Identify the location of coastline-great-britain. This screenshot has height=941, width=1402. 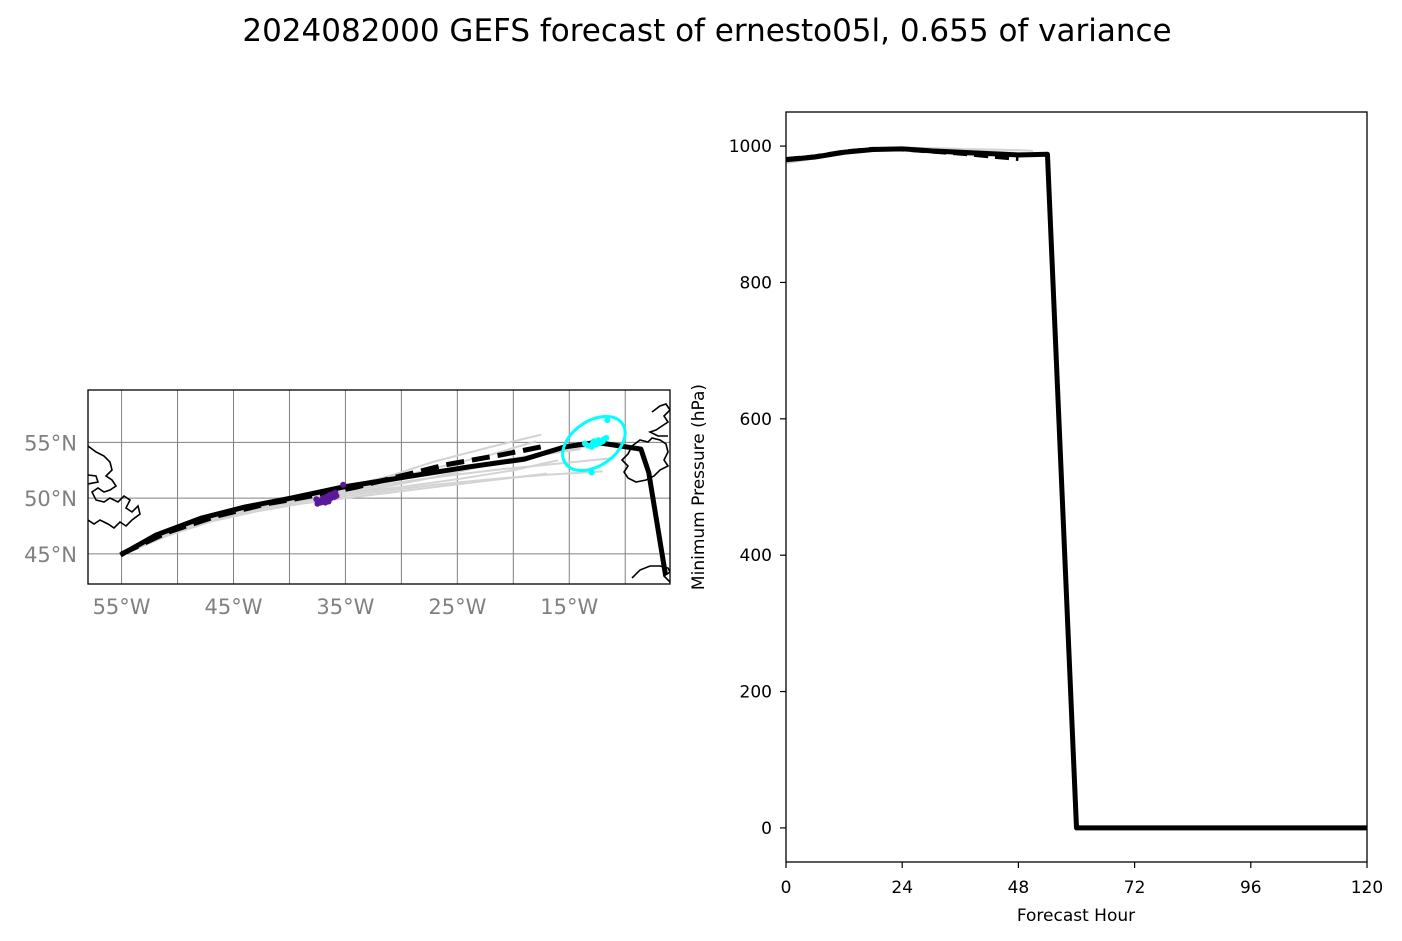
(658, 420).